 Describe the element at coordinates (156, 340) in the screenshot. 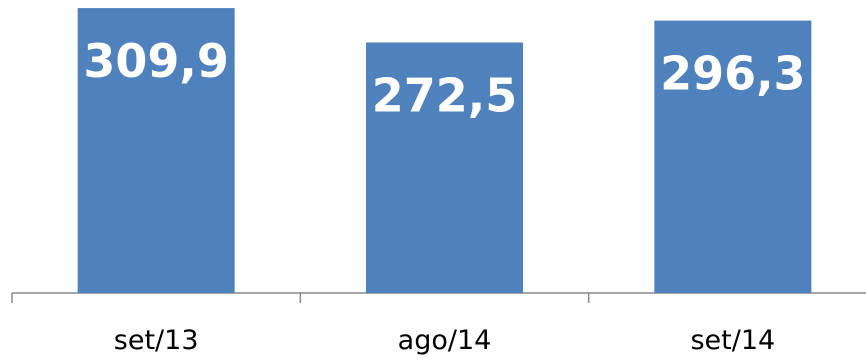

I see `category-label: set/13` at that location.